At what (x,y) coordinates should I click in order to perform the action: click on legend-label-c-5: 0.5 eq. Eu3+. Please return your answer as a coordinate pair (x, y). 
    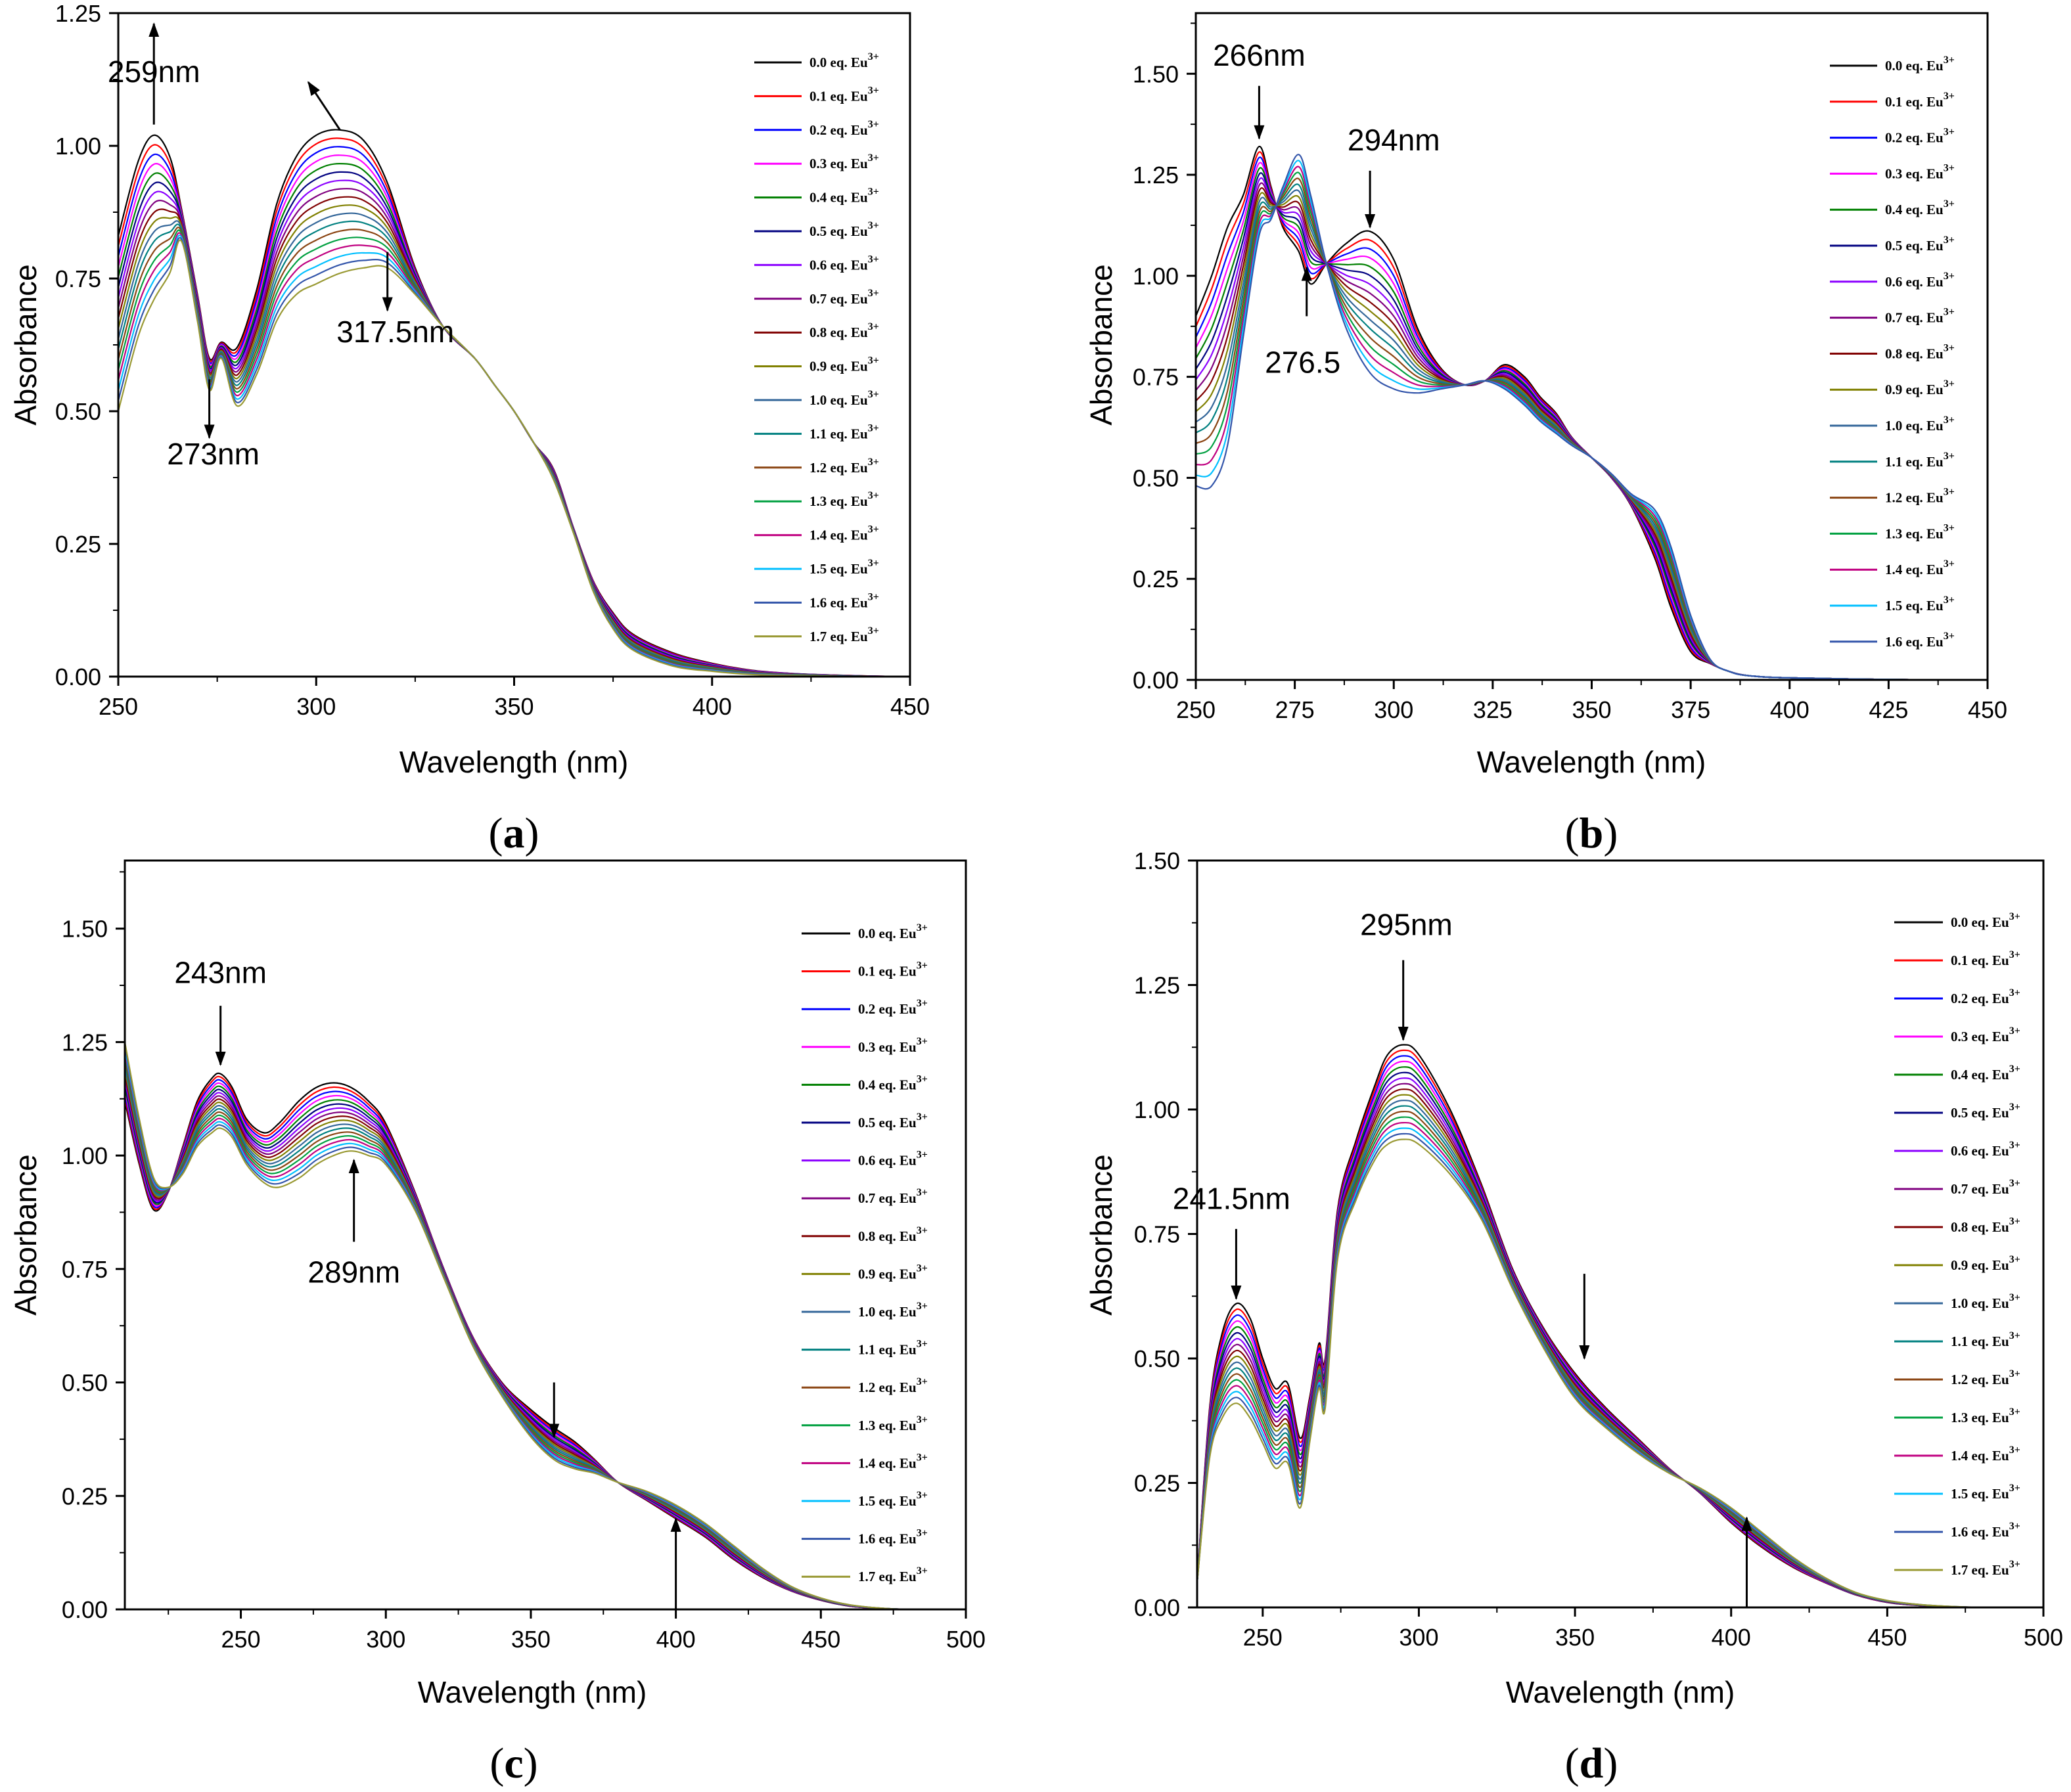
    Looking at the image, I should click on (893, 1121).